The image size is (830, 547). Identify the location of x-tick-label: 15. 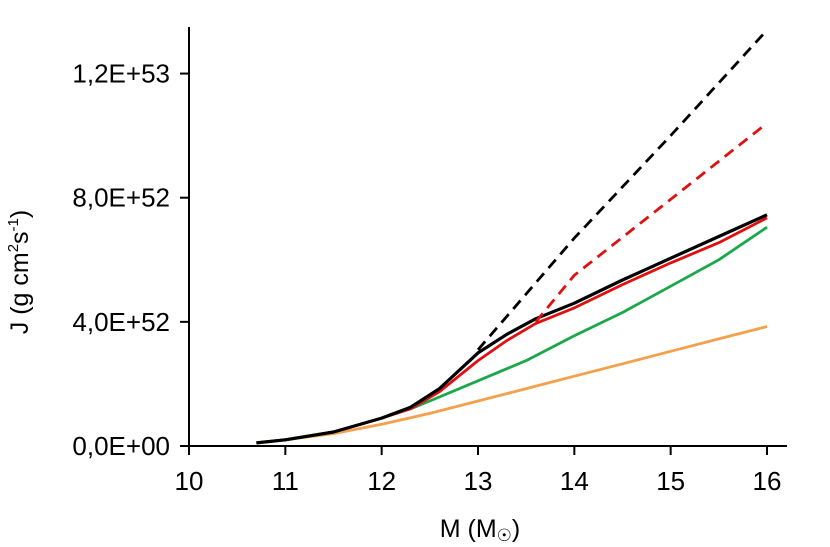
(670, 481).